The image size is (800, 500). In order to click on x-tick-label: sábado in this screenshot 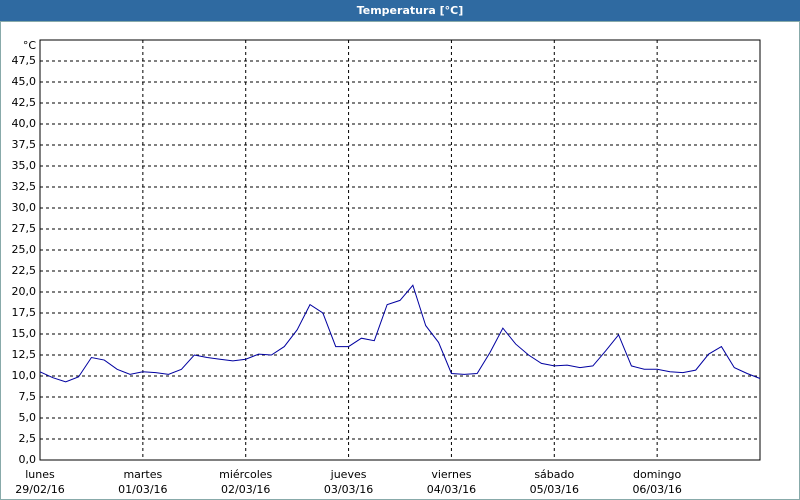, I will do `click(554, 474)`.